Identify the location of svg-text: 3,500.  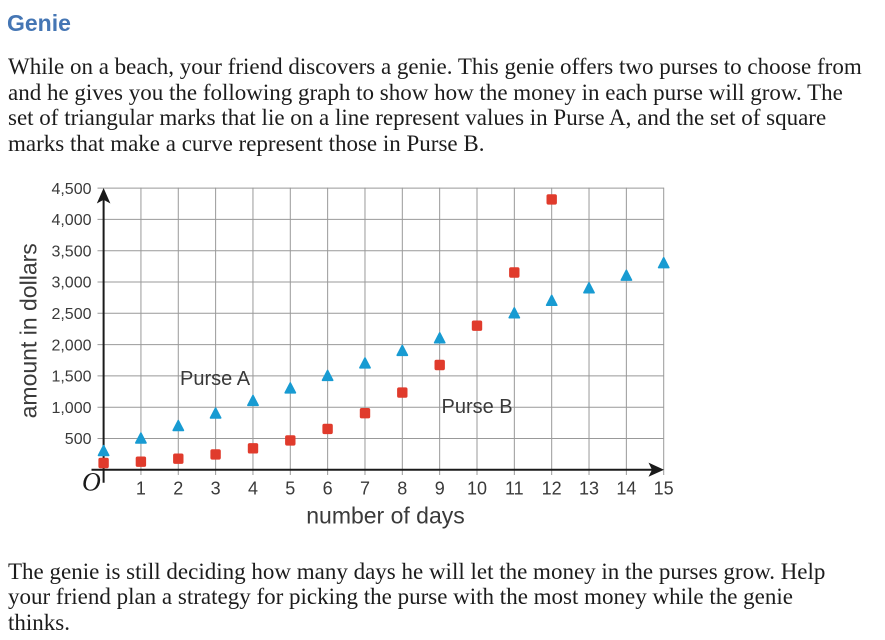
(71, 251).